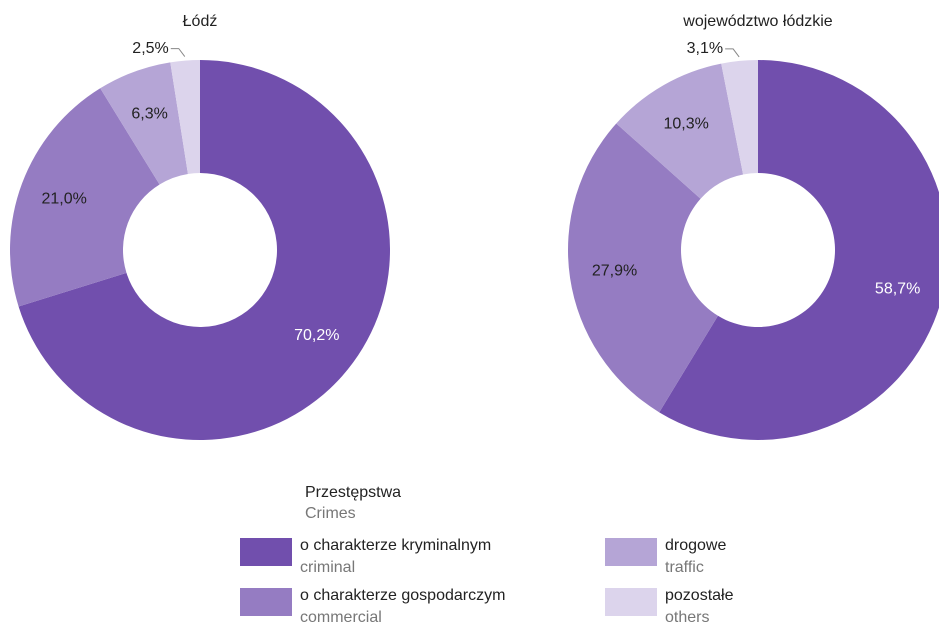 The image size is (939, 633). Describe the element at coordinates (699, 595) in the screenshot. I see `legend-label: pozostałe` at that location.